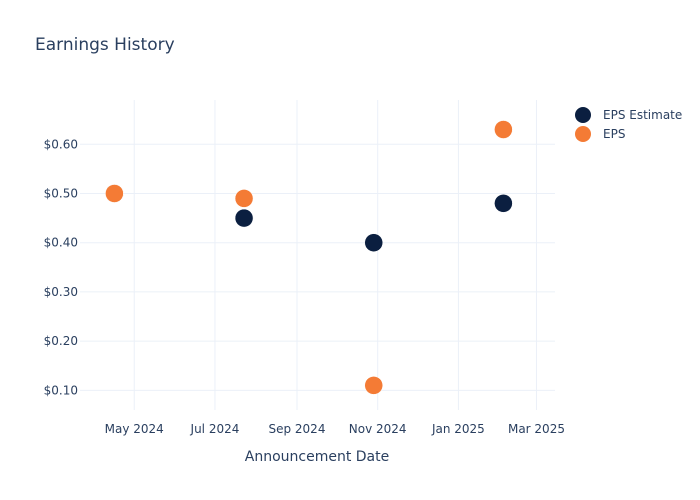  I want to click on y-tick-label: $0.50, so click(61, 193).